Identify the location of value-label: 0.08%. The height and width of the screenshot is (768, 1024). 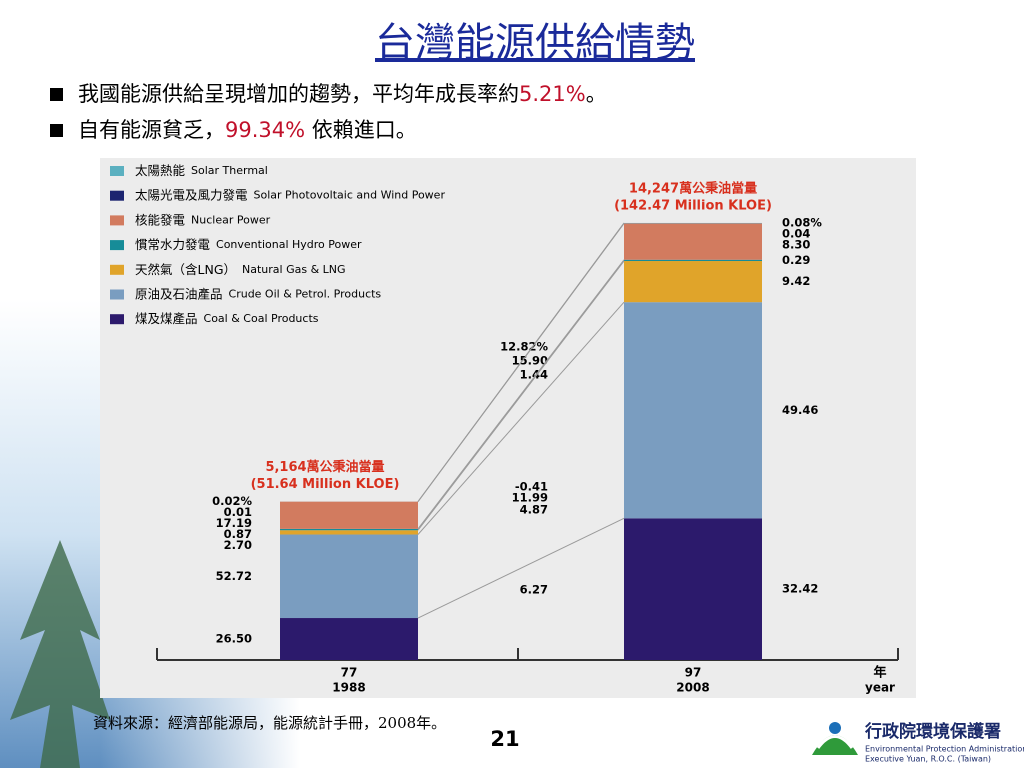
(802, 223).